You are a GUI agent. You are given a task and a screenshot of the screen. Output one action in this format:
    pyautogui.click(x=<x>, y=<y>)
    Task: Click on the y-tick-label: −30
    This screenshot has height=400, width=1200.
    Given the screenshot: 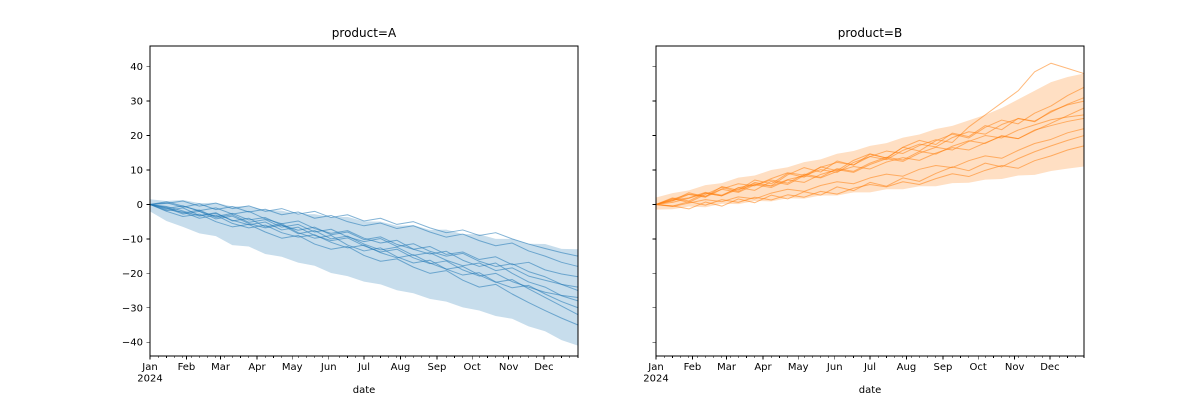 What is the action you would take?
    pyautogui.click(x=132, y=308)
    